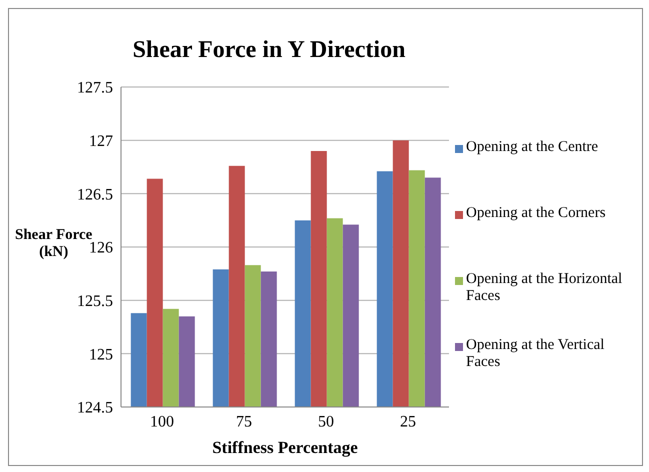  What do you see at coordinates (244, 421) in the screenshot?
I see `x-tick-label: 75` at bounding box center [244, 421].